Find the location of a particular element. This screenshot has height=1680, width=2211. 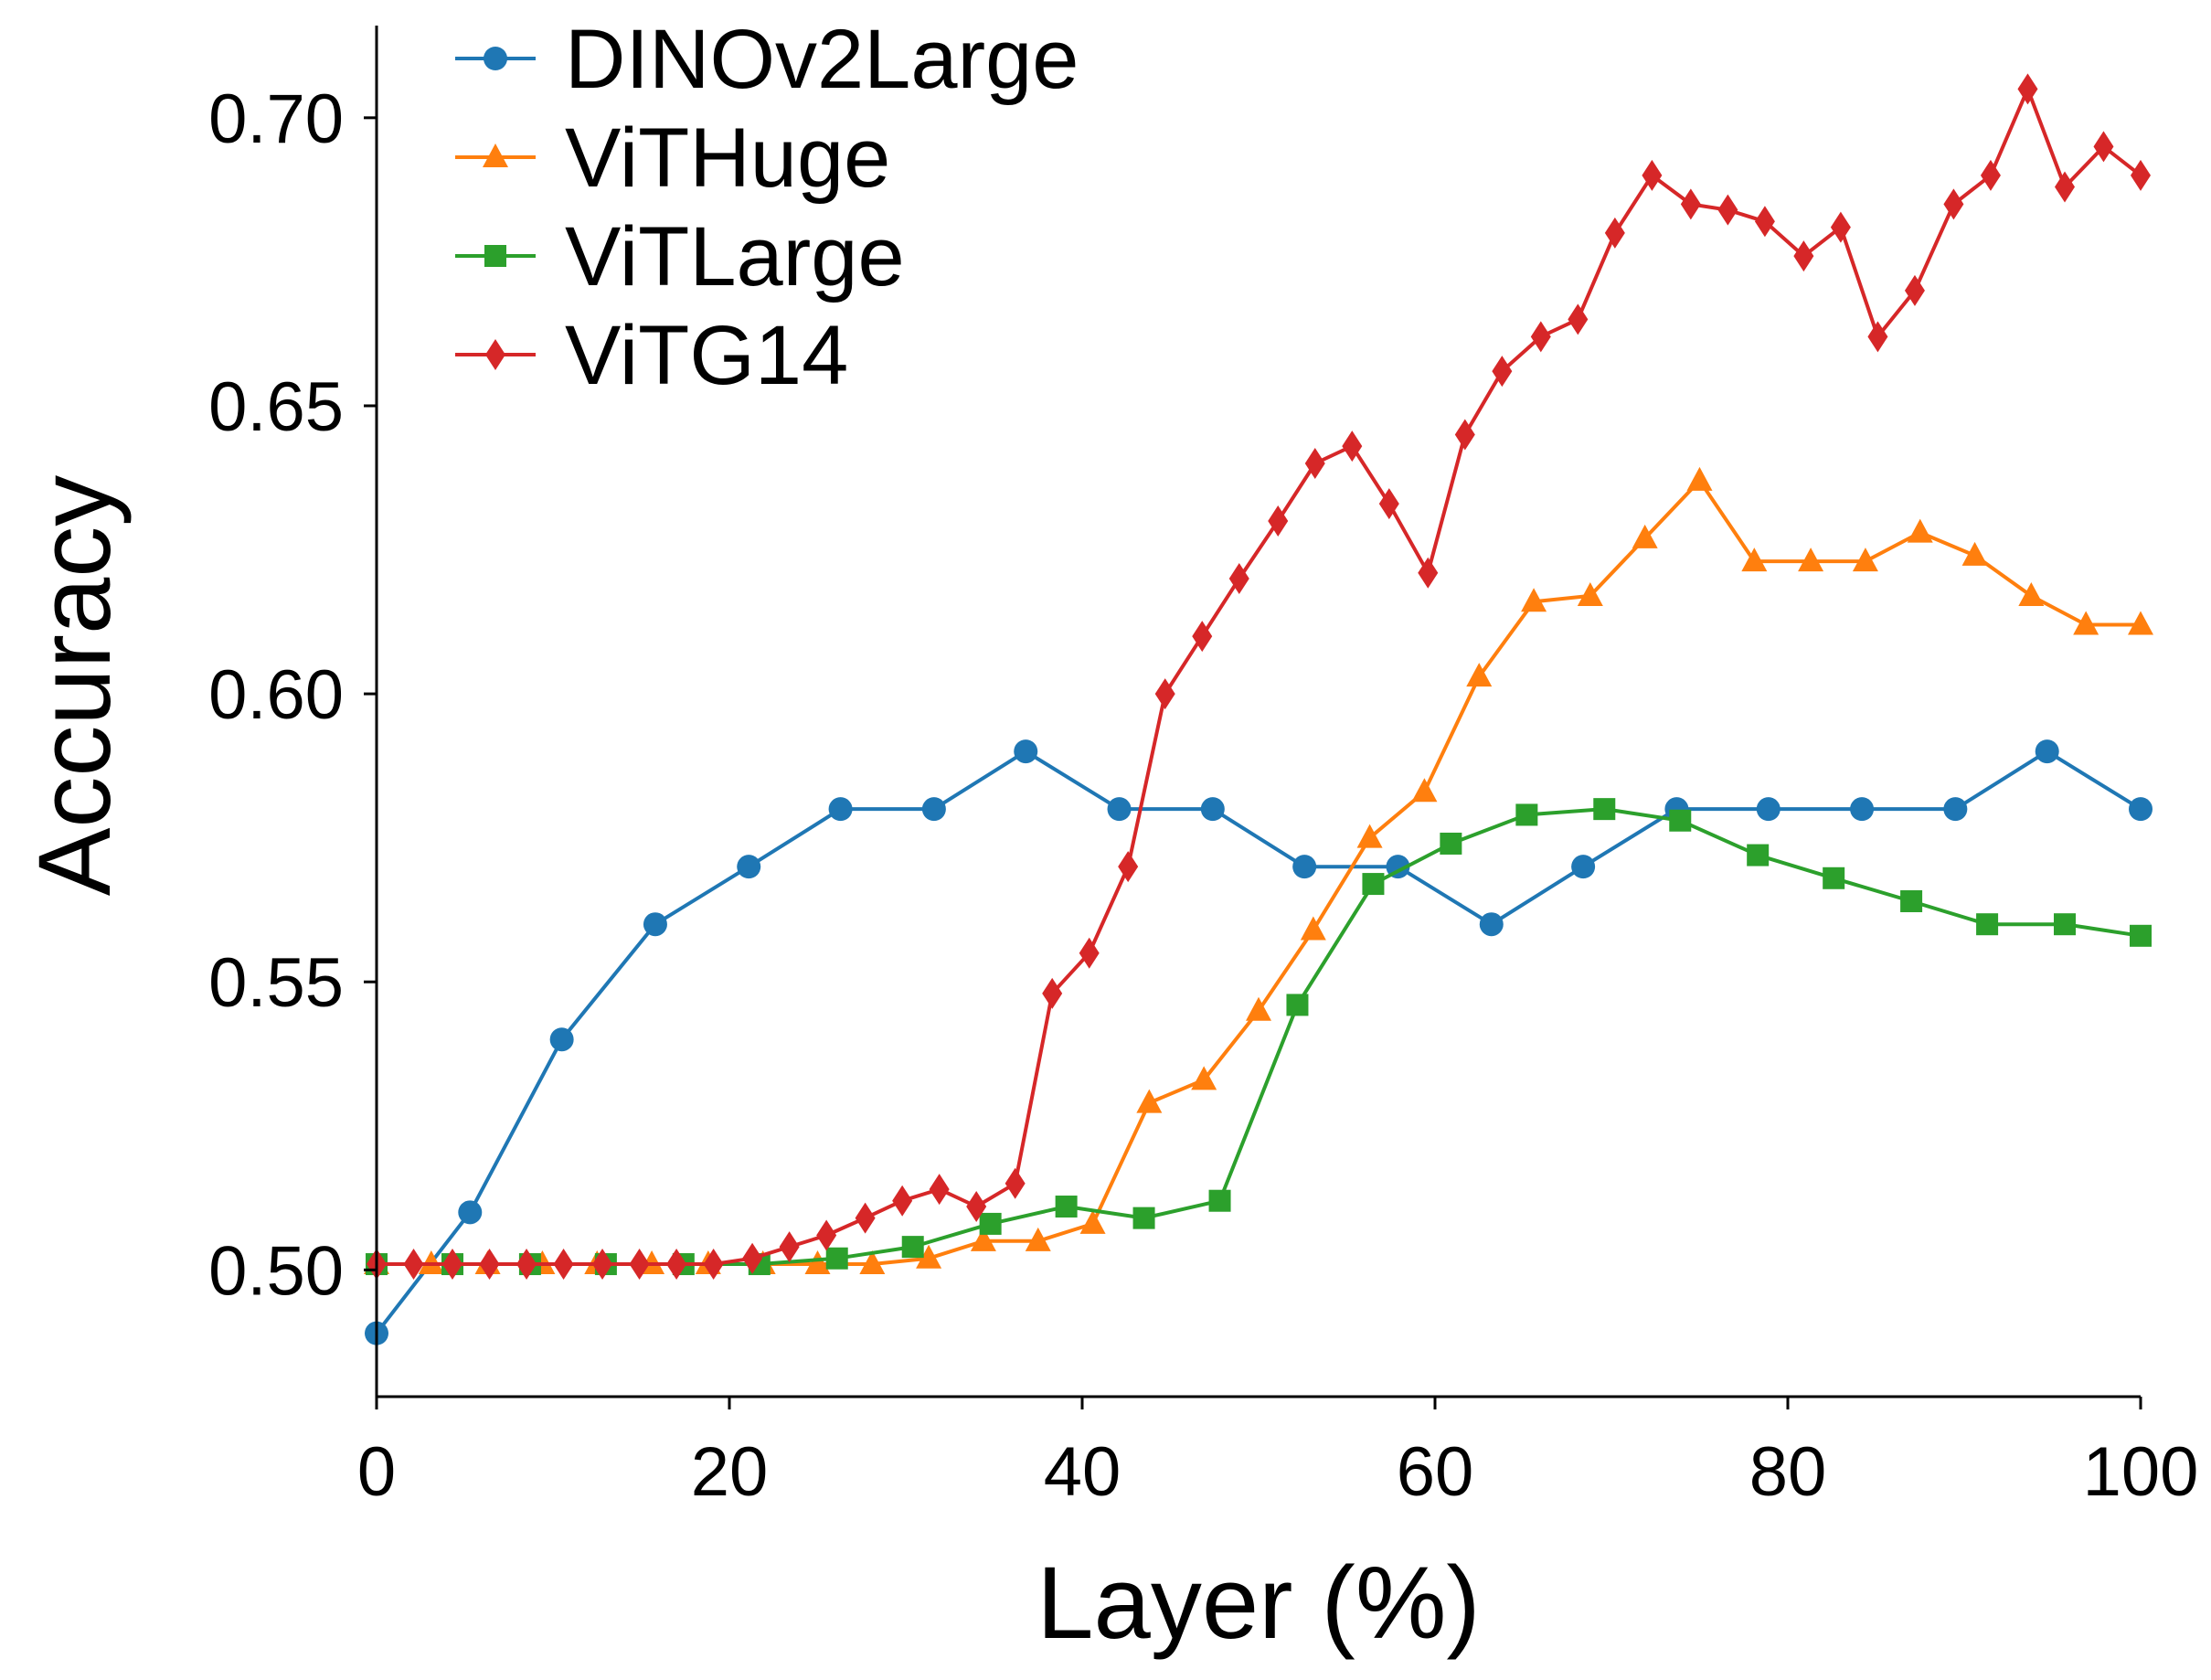

y-tick-label: 0.70 is located at coordinates (276, 119).